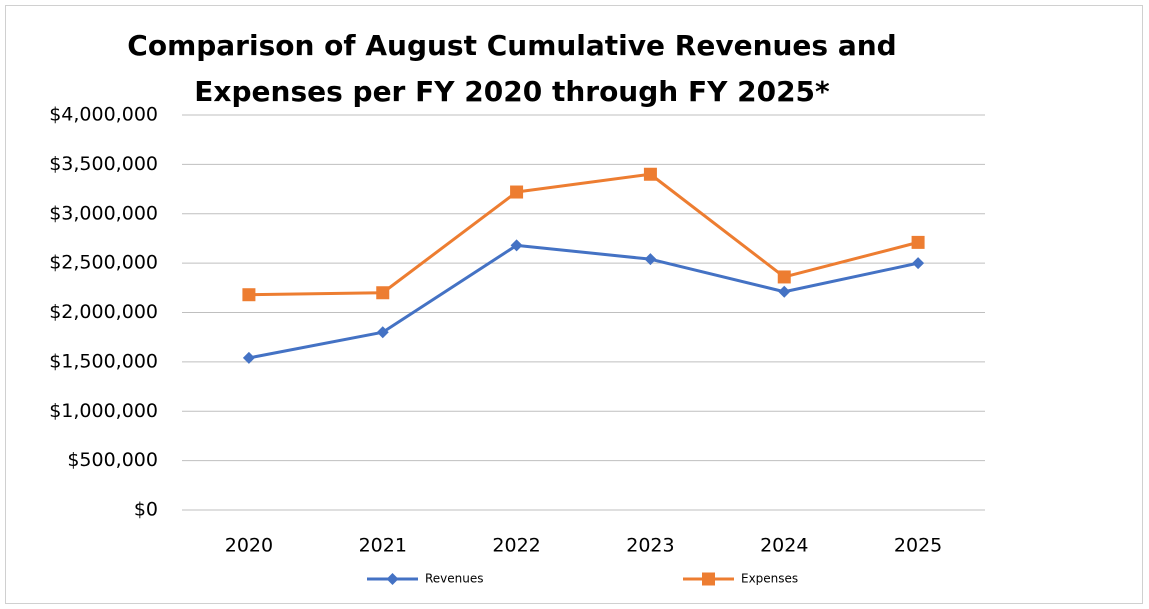 This screenshot has height=609, width=1149. Describe the element at coordinates (103, 213) in the screenshot. I see `y-tick-label: $3,000,000` at that location.